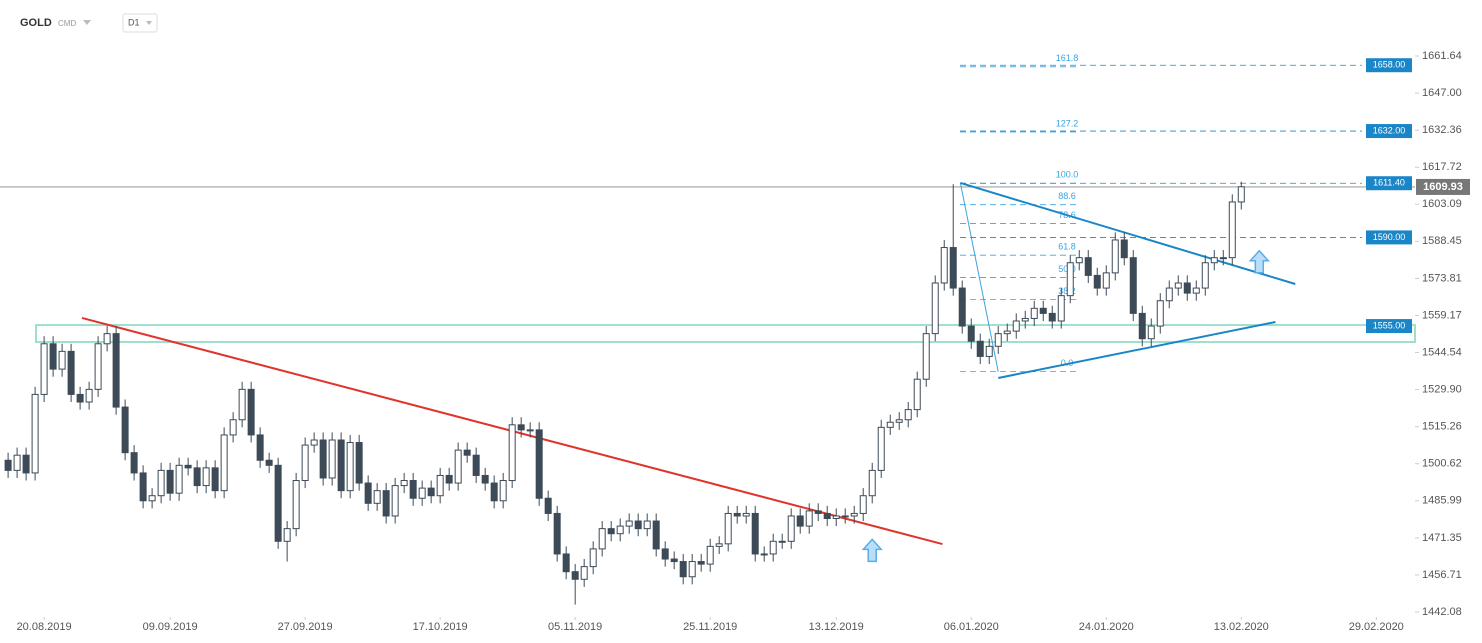 The width and height of the screenshot is (1482, 643). Describe the element at coordinates (1389, 65) in the screenshot. I see `level-label: 1658.00` at that location.